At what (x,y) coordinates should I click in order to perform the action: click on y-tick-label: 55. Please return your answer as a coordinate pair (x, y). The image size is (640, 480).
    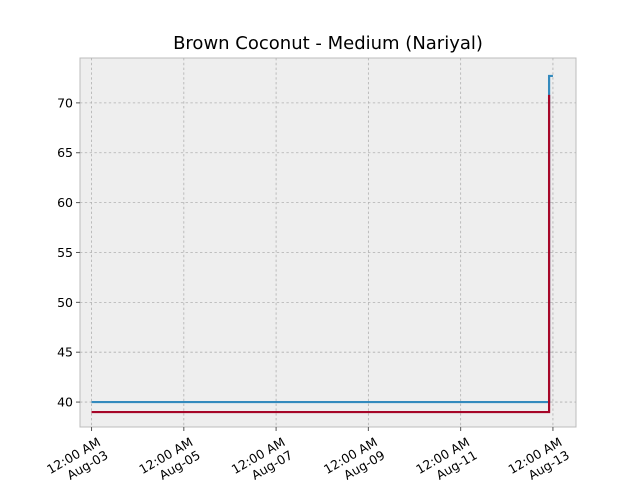
    Looking at the image, I should click on (65, 252).